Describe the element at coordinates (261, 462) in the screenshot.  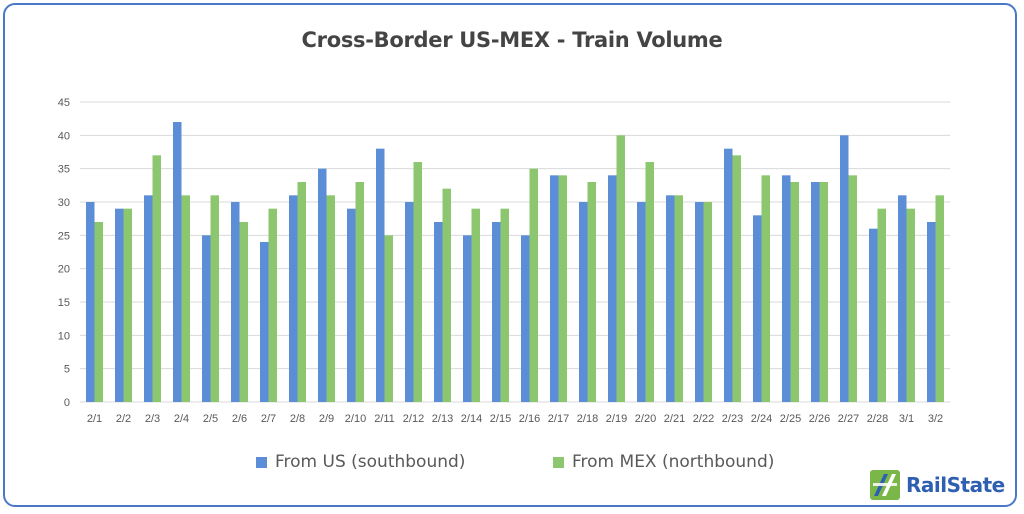
I see `legend-swatch-us` at that location.